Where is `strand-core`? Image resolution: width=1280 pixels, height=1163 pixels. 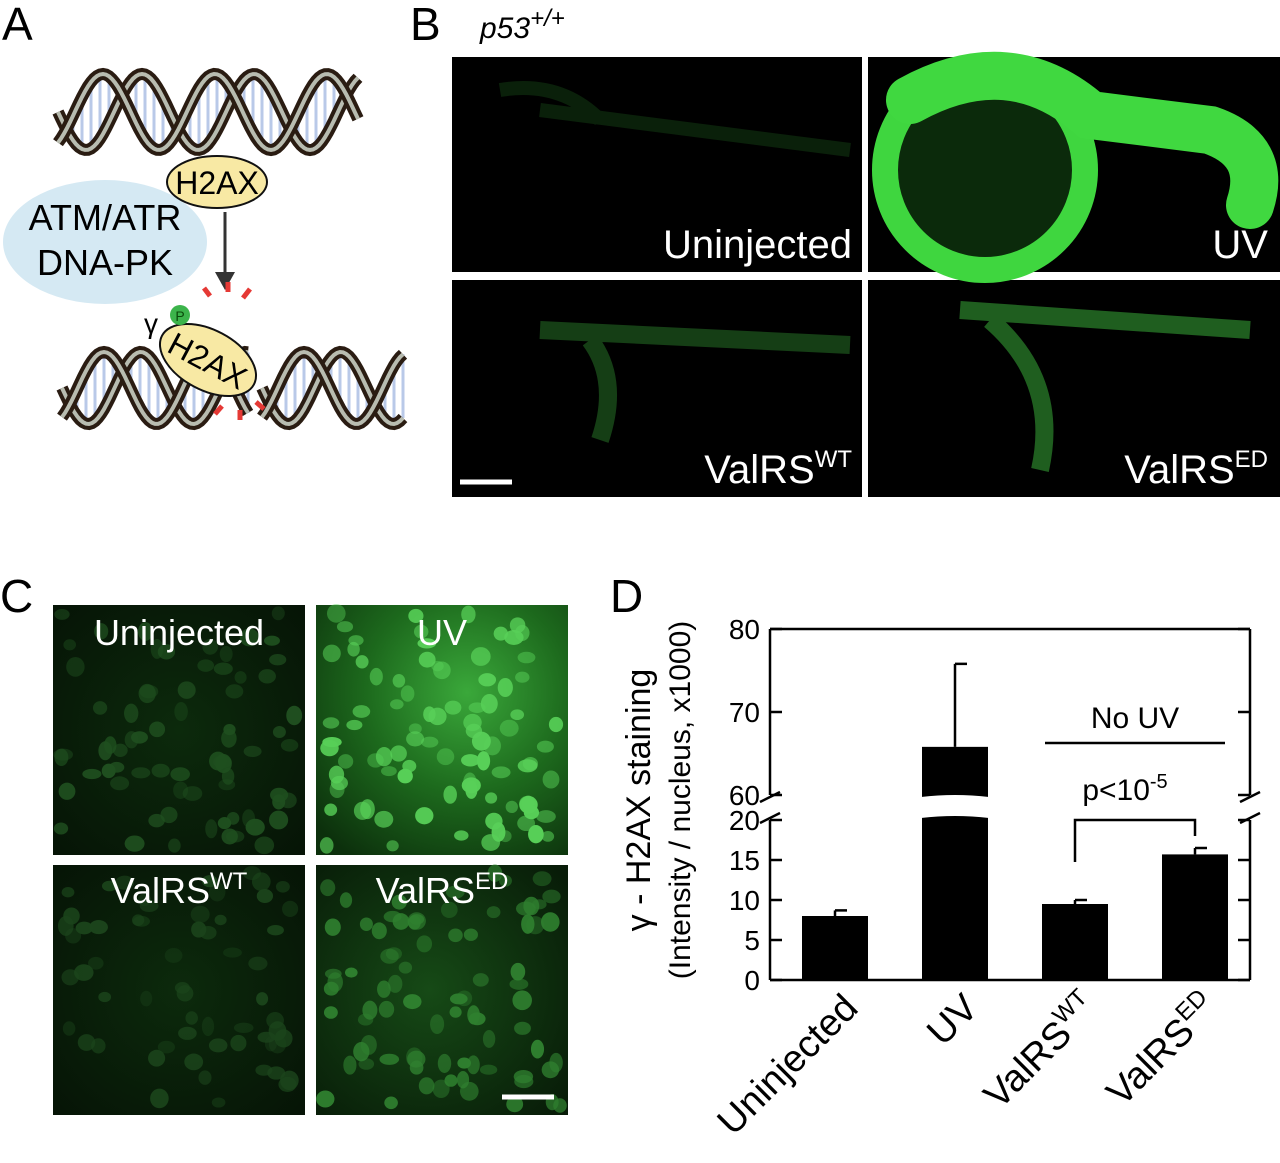 strand-core is located at coordinates (332, 387).